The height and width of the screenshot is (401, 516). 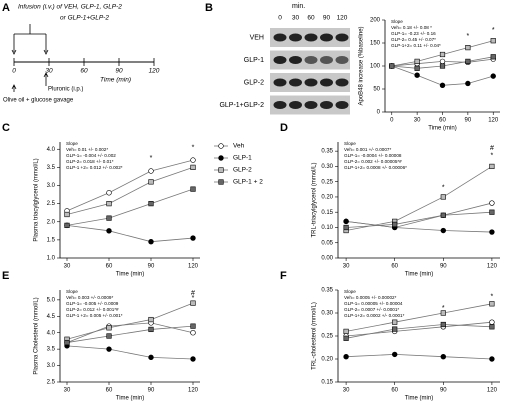 What do you see at coordinates (327, 360) in the screenshot?
I see `y-tick-label: 0.20` at bounding box center [327, 360].